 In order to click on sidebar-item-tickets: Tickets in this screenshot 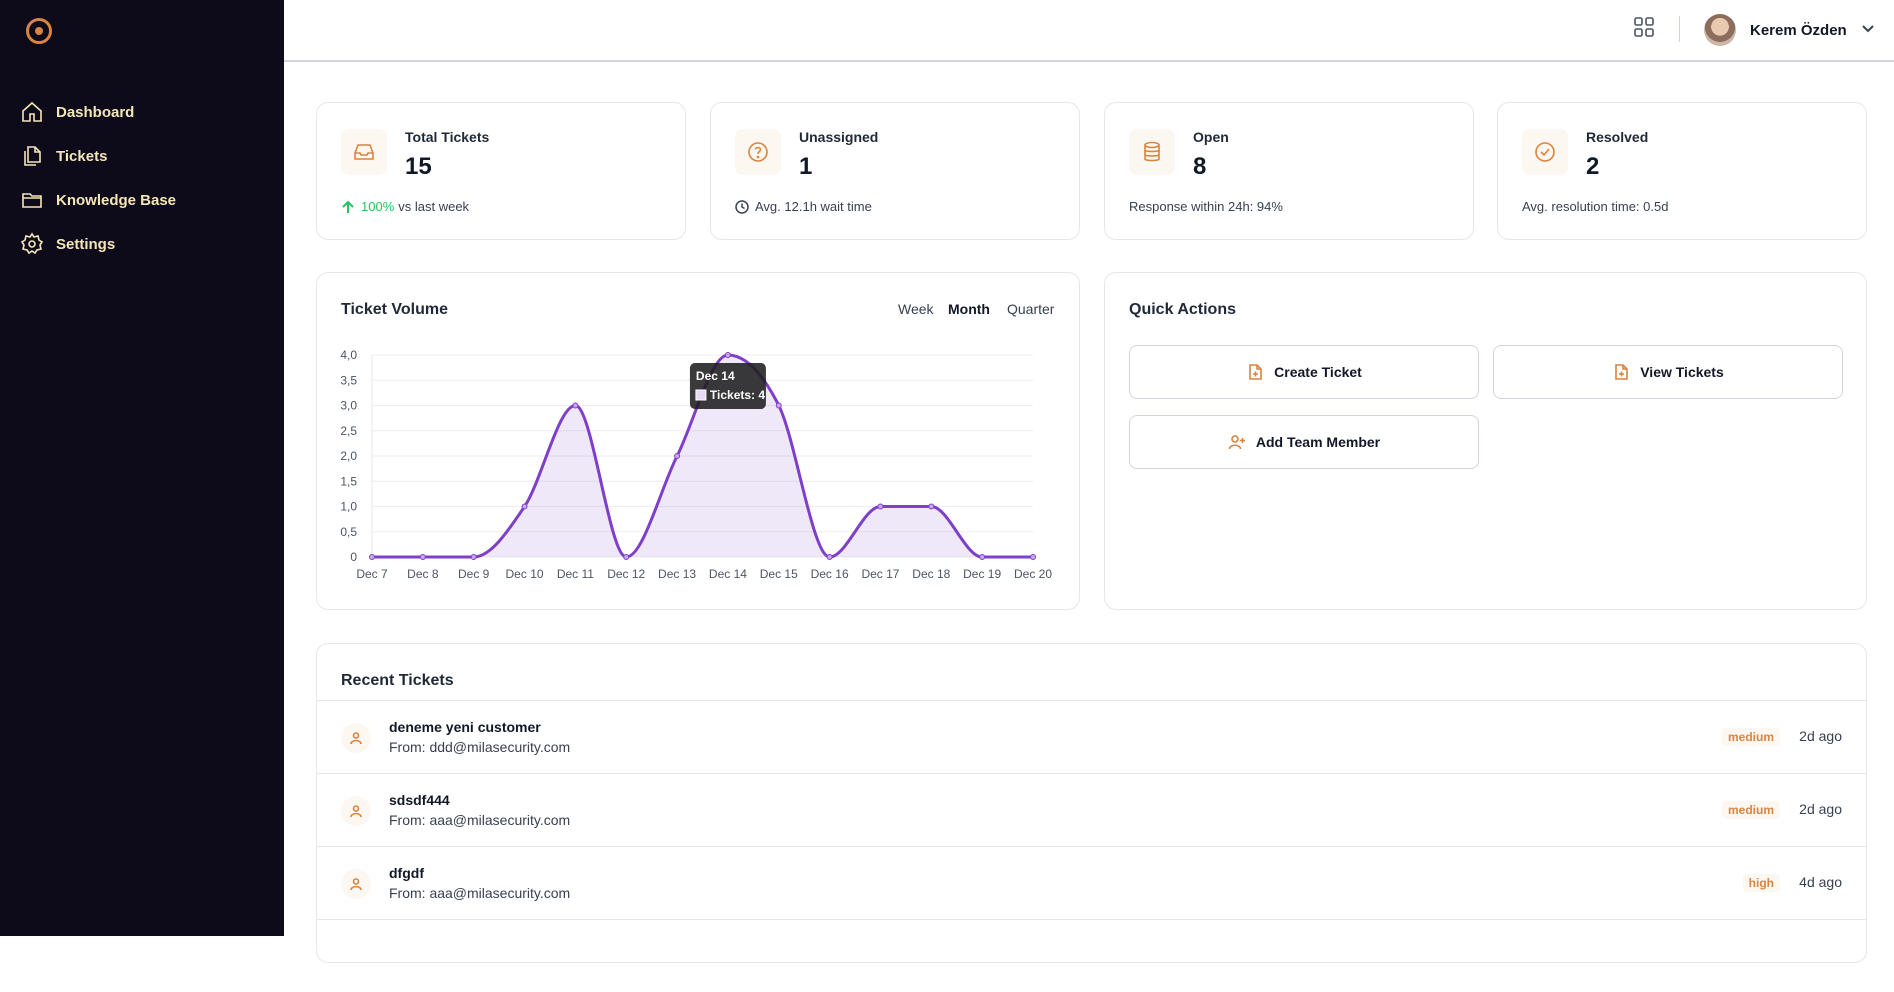, I will do `click(142, 156)`.